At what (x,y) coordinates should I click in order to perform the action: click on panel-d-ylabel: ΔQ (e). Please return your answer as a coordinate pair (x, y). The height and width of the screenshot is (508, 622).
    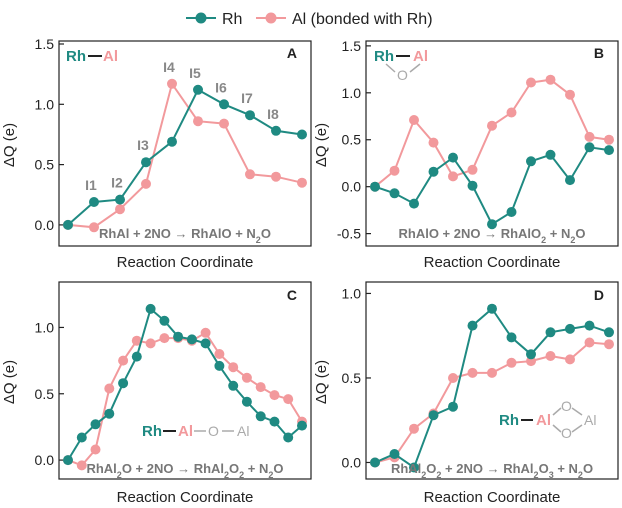
    Looking at the image, I should click on (321, 382).